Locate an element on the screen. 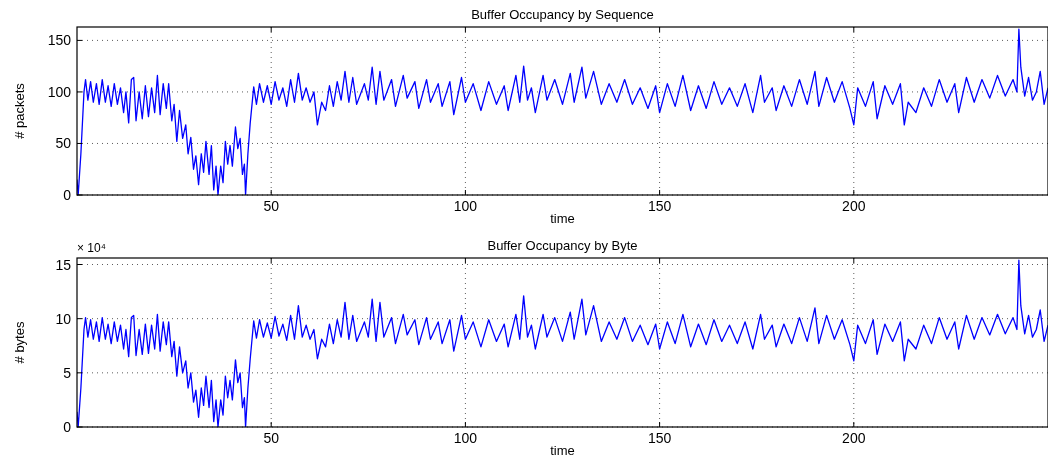 The image size is (1048, 457). y-tick-label: 150 is located at coordinates (59, 40).